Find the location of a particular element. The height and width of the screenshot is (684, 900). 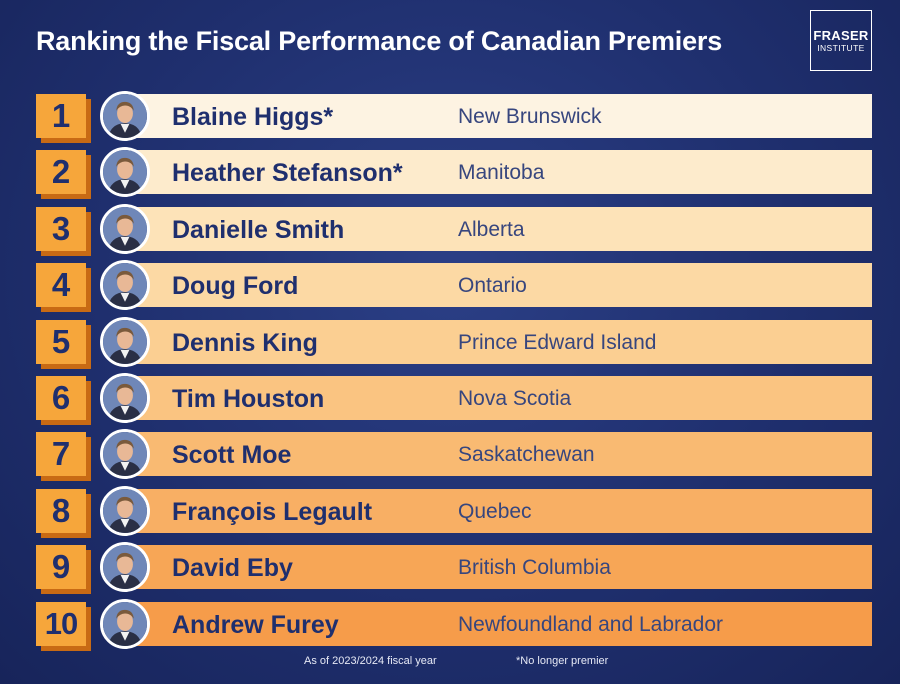

ranking-row: 8 François Legault Quebec is located at coordinates (454, 510).